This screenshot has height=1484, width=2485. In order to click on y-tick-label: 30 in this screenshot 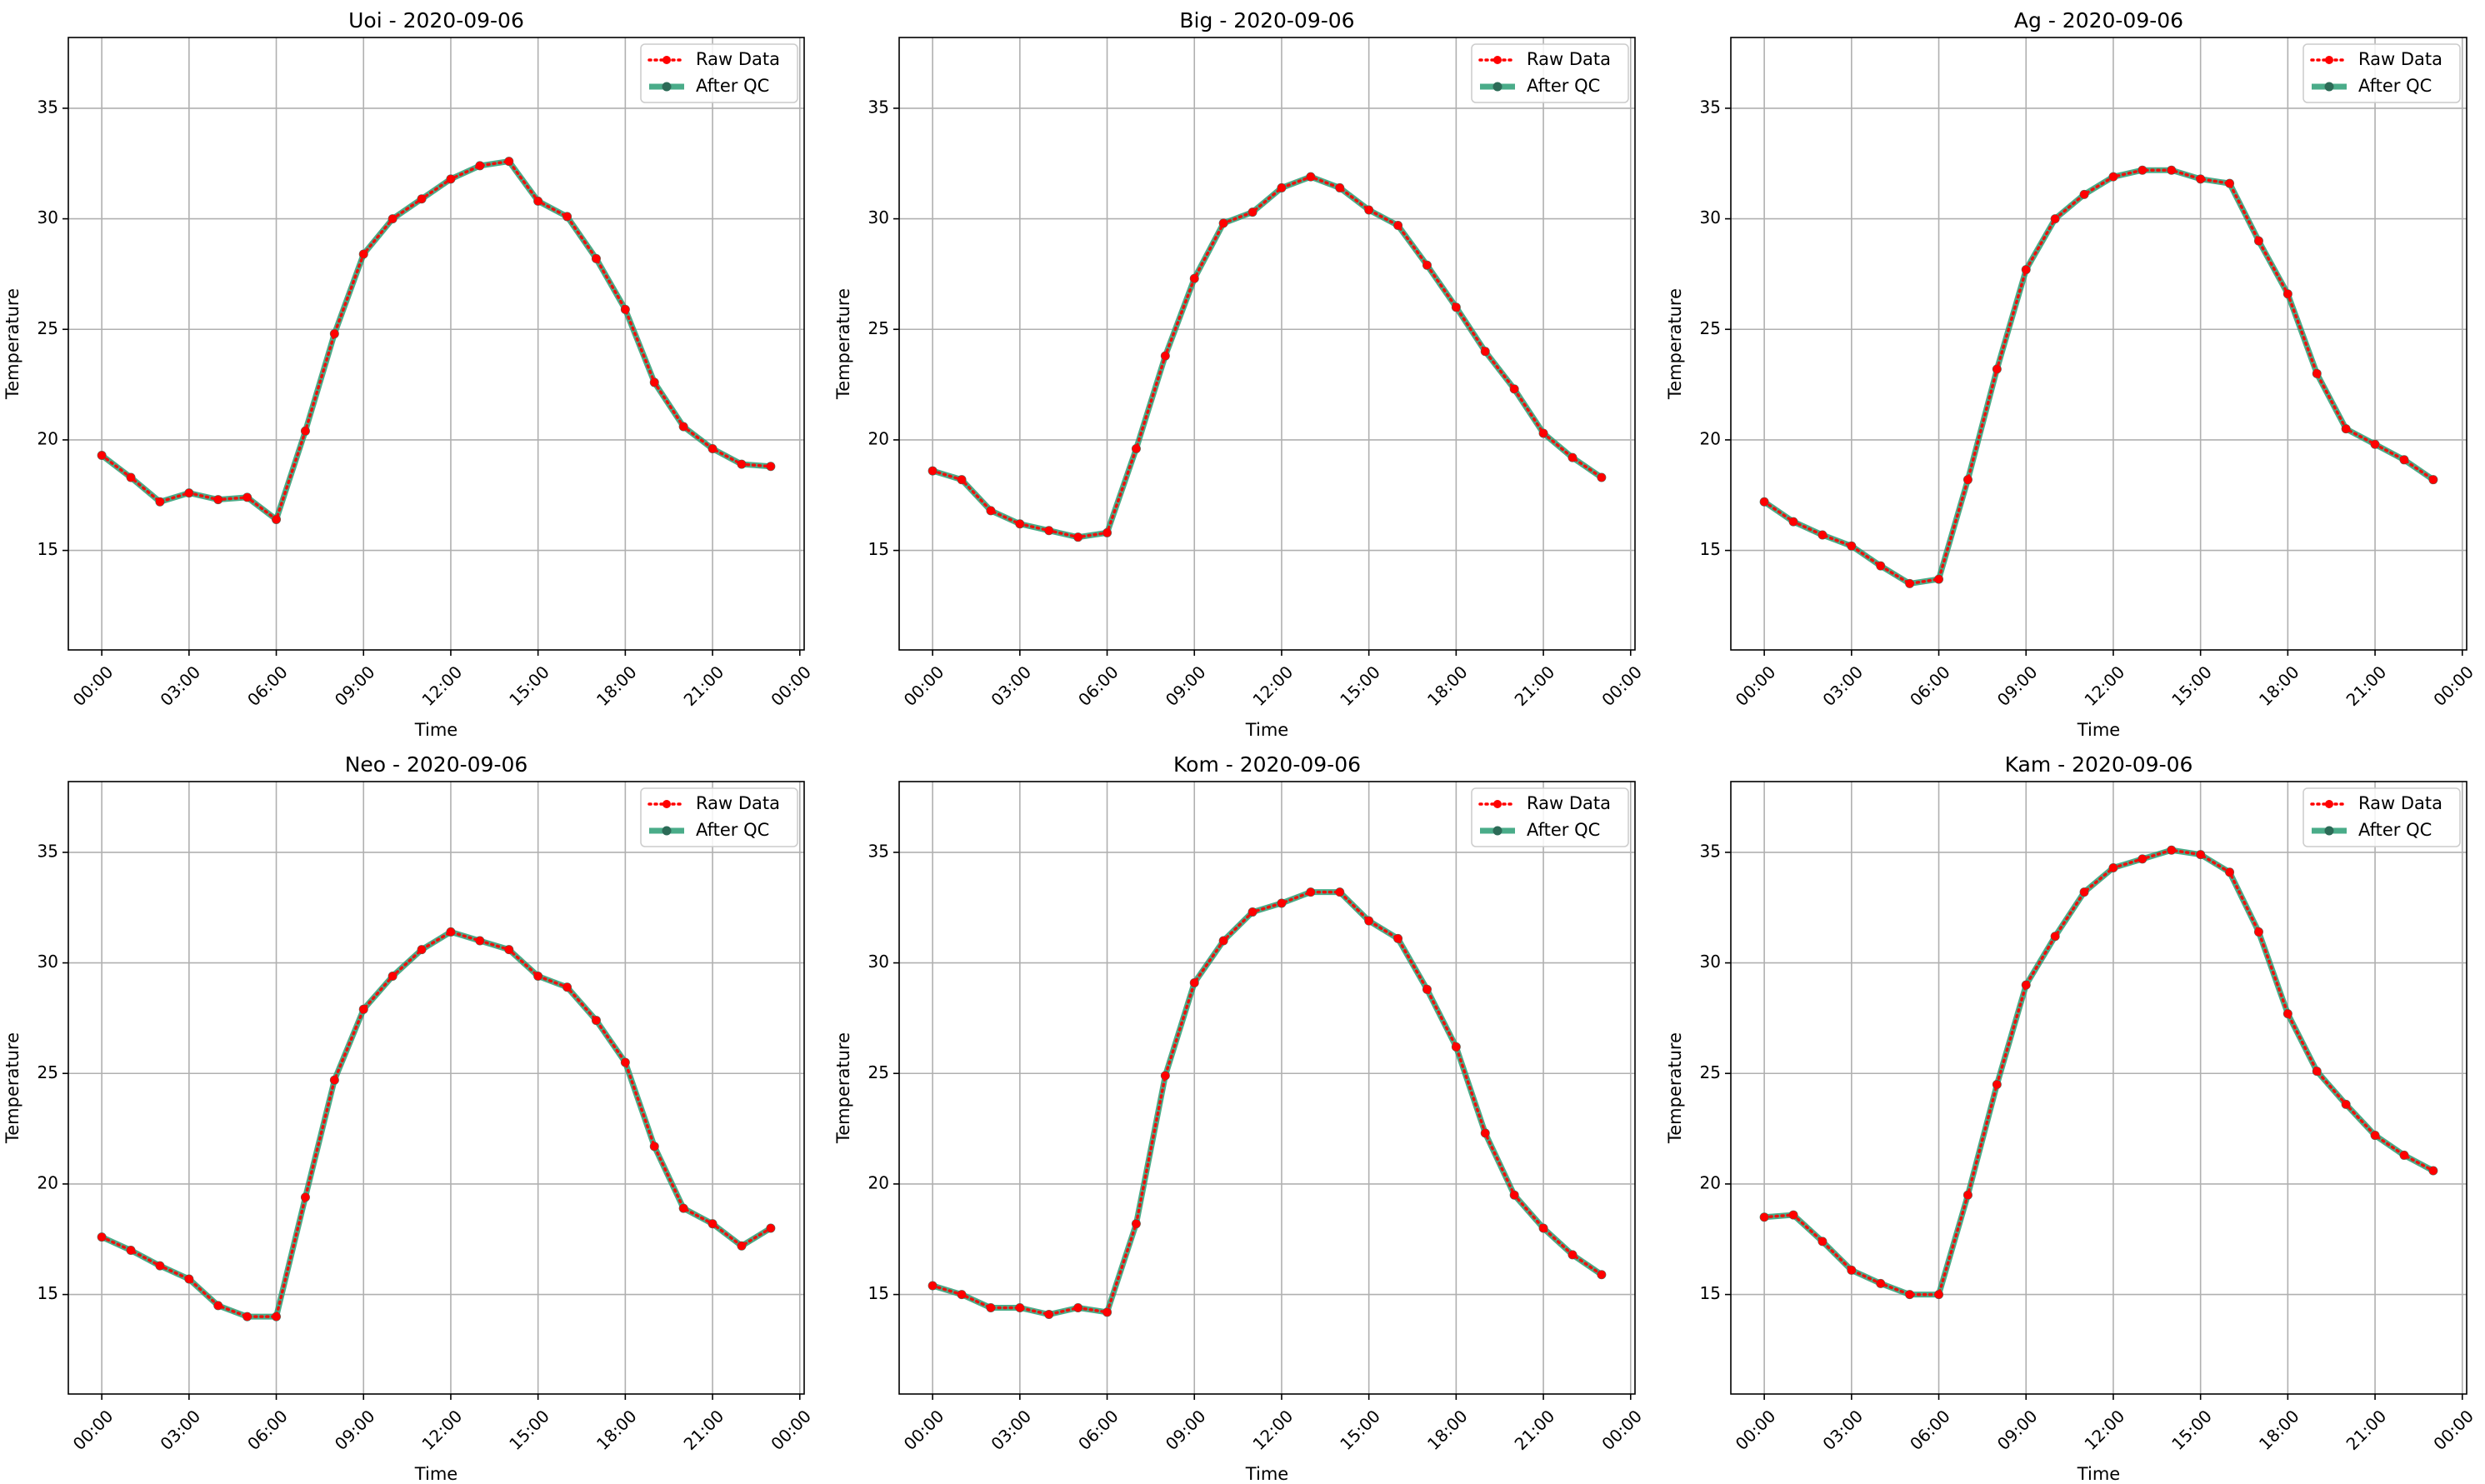, I will do `click(1710, 962)`.